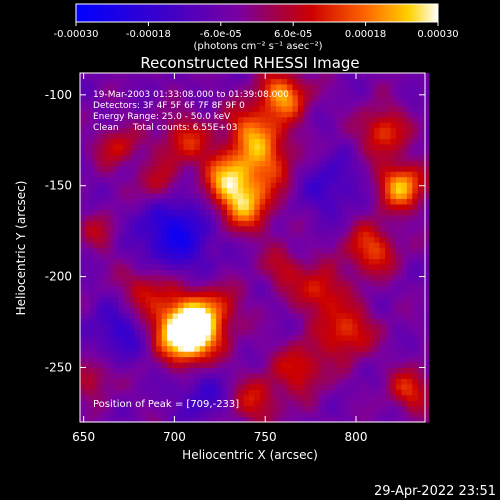 This screenshot has height=500, width=500. I want to click on annotation-time: 19-Mar-2003 01:33:08.000 to 01:39:08.000, so click(191, 95).